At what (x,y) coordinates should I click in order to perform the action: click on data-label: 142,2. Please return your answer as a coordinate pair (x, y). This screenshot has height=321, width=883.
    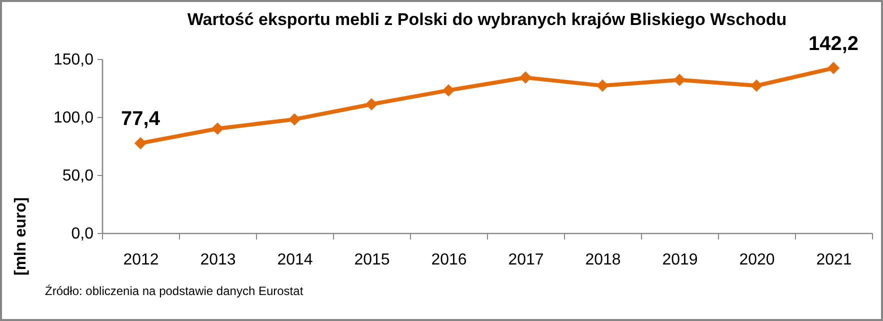
    Looking at the image, I should click on (833, 44).